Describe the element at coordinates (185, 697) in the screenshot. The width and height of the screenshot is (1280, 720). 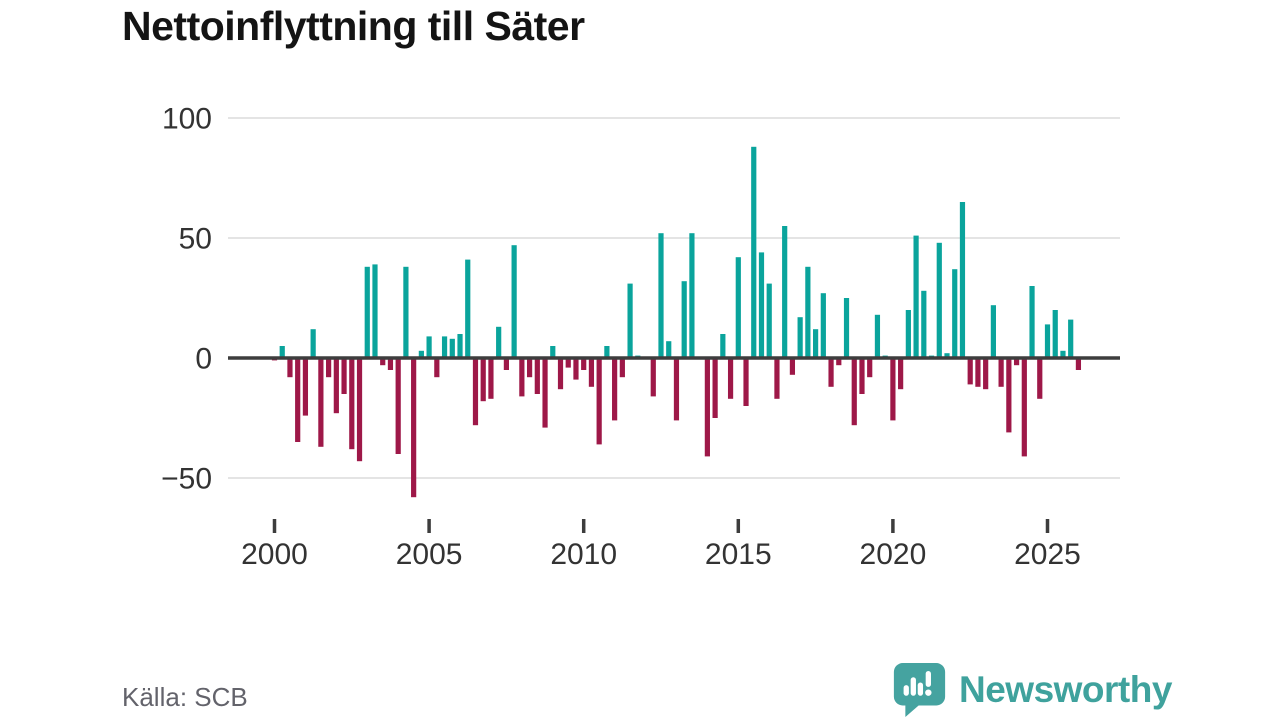
I see `source-note: Källa: SCB` at that location.